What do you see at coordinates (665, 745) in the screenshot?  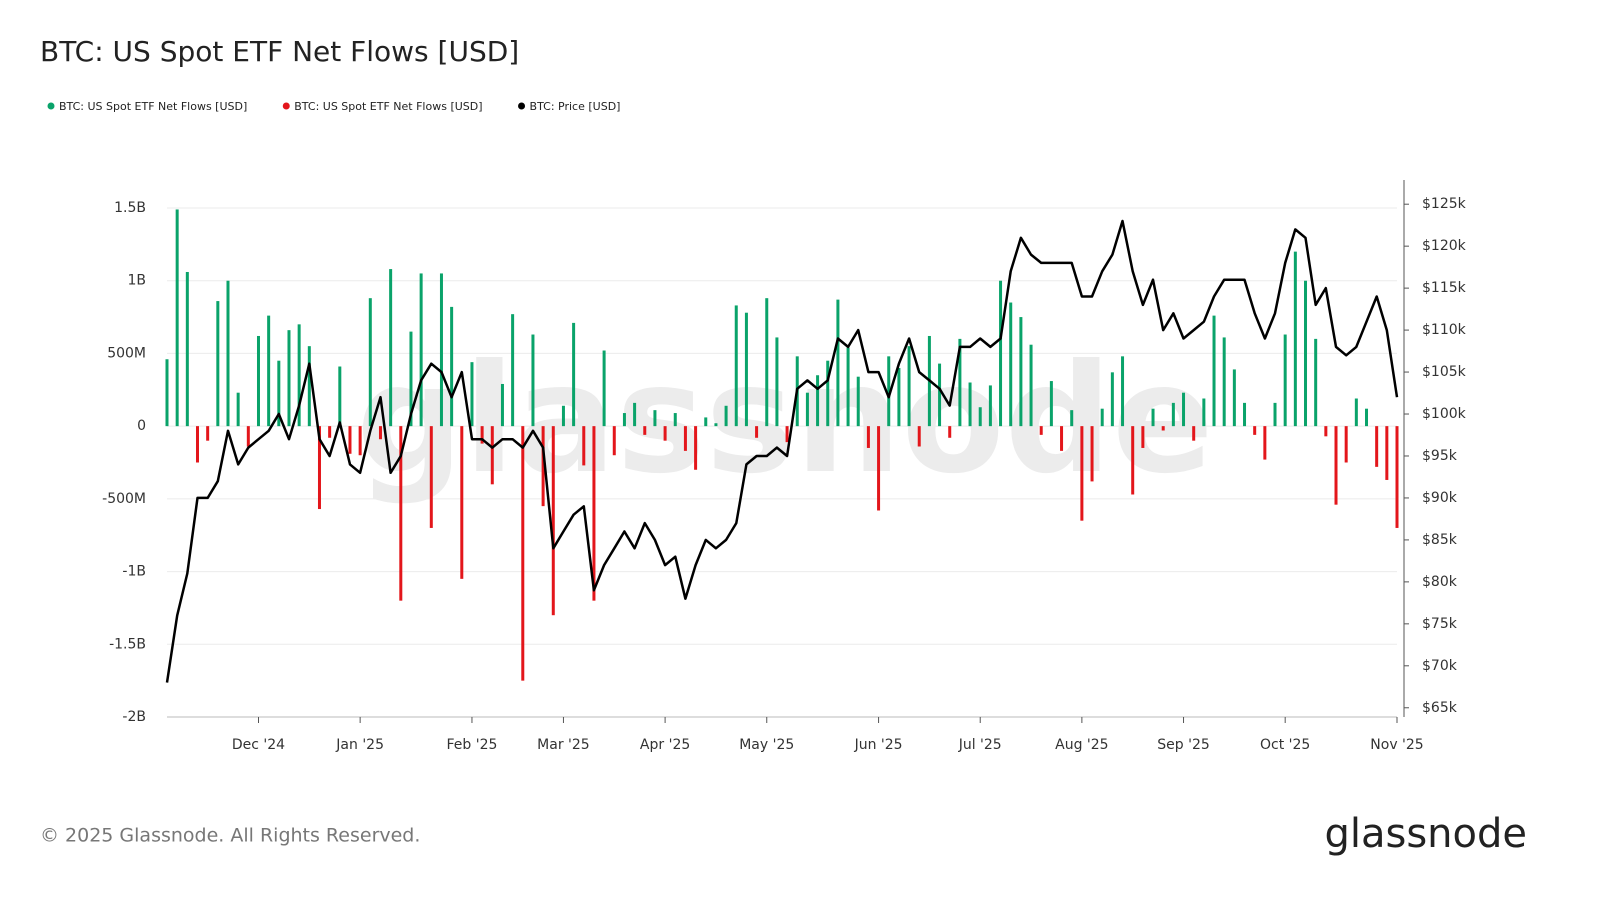 I see `x-tick-label: Apr '25` at bounding box center [665, 745].